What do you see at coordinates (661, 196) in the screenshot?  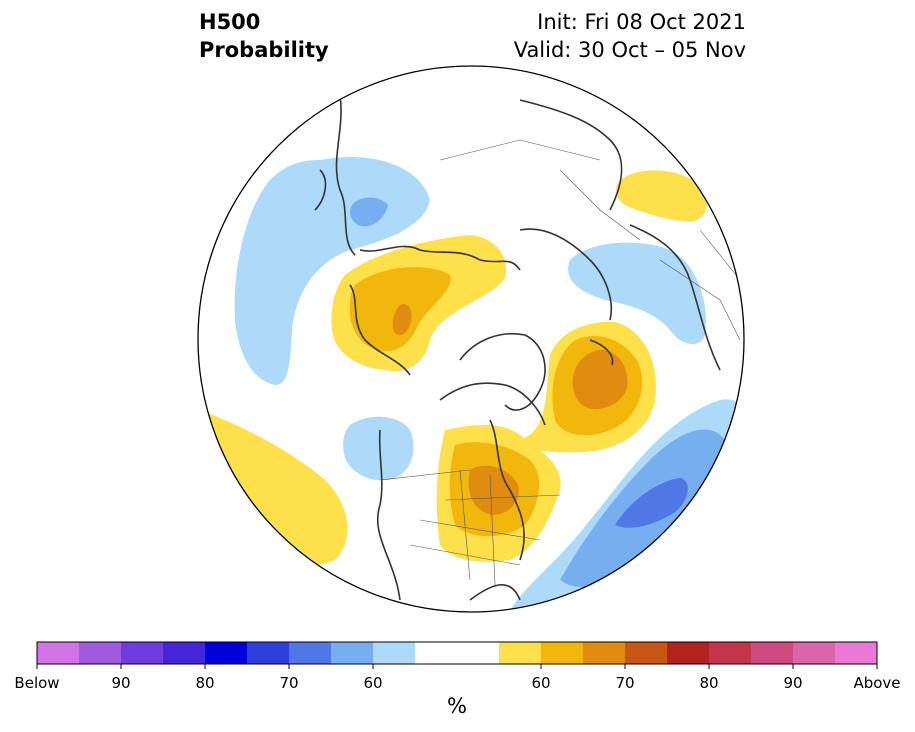 I see `anomaly-west-asia-above` at bounding box center [661, 196].